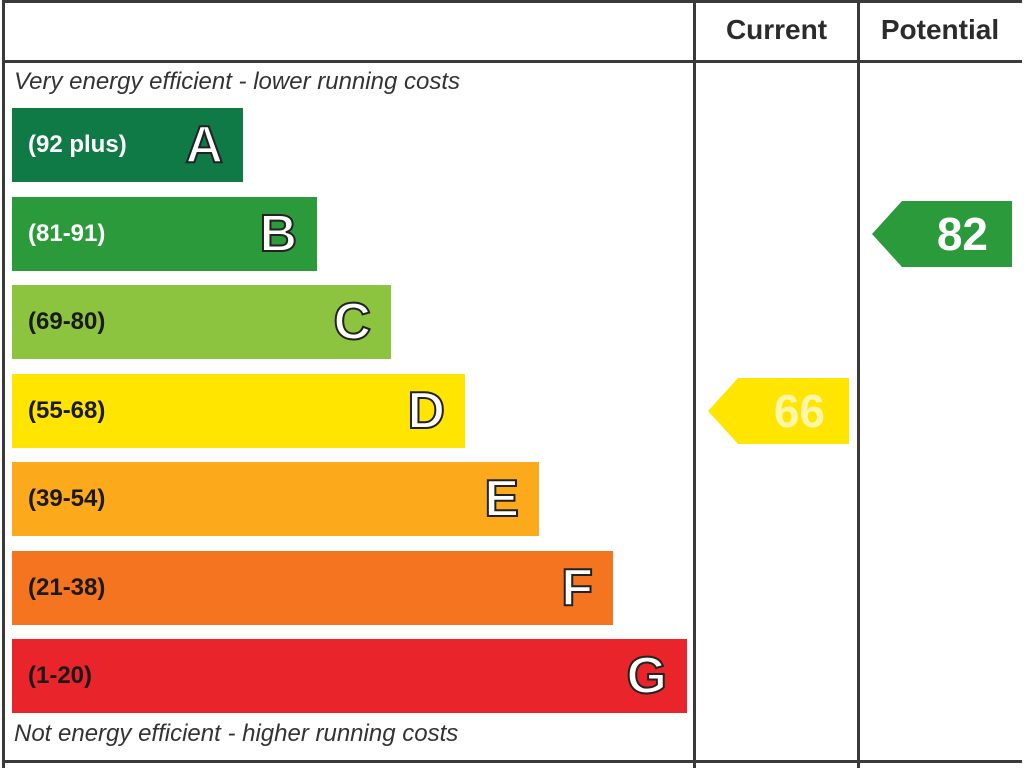 Image resolution: width=1024 pixels, height=768 pixels. I want to click on band-range-label: (1-20), so click(60, 675).